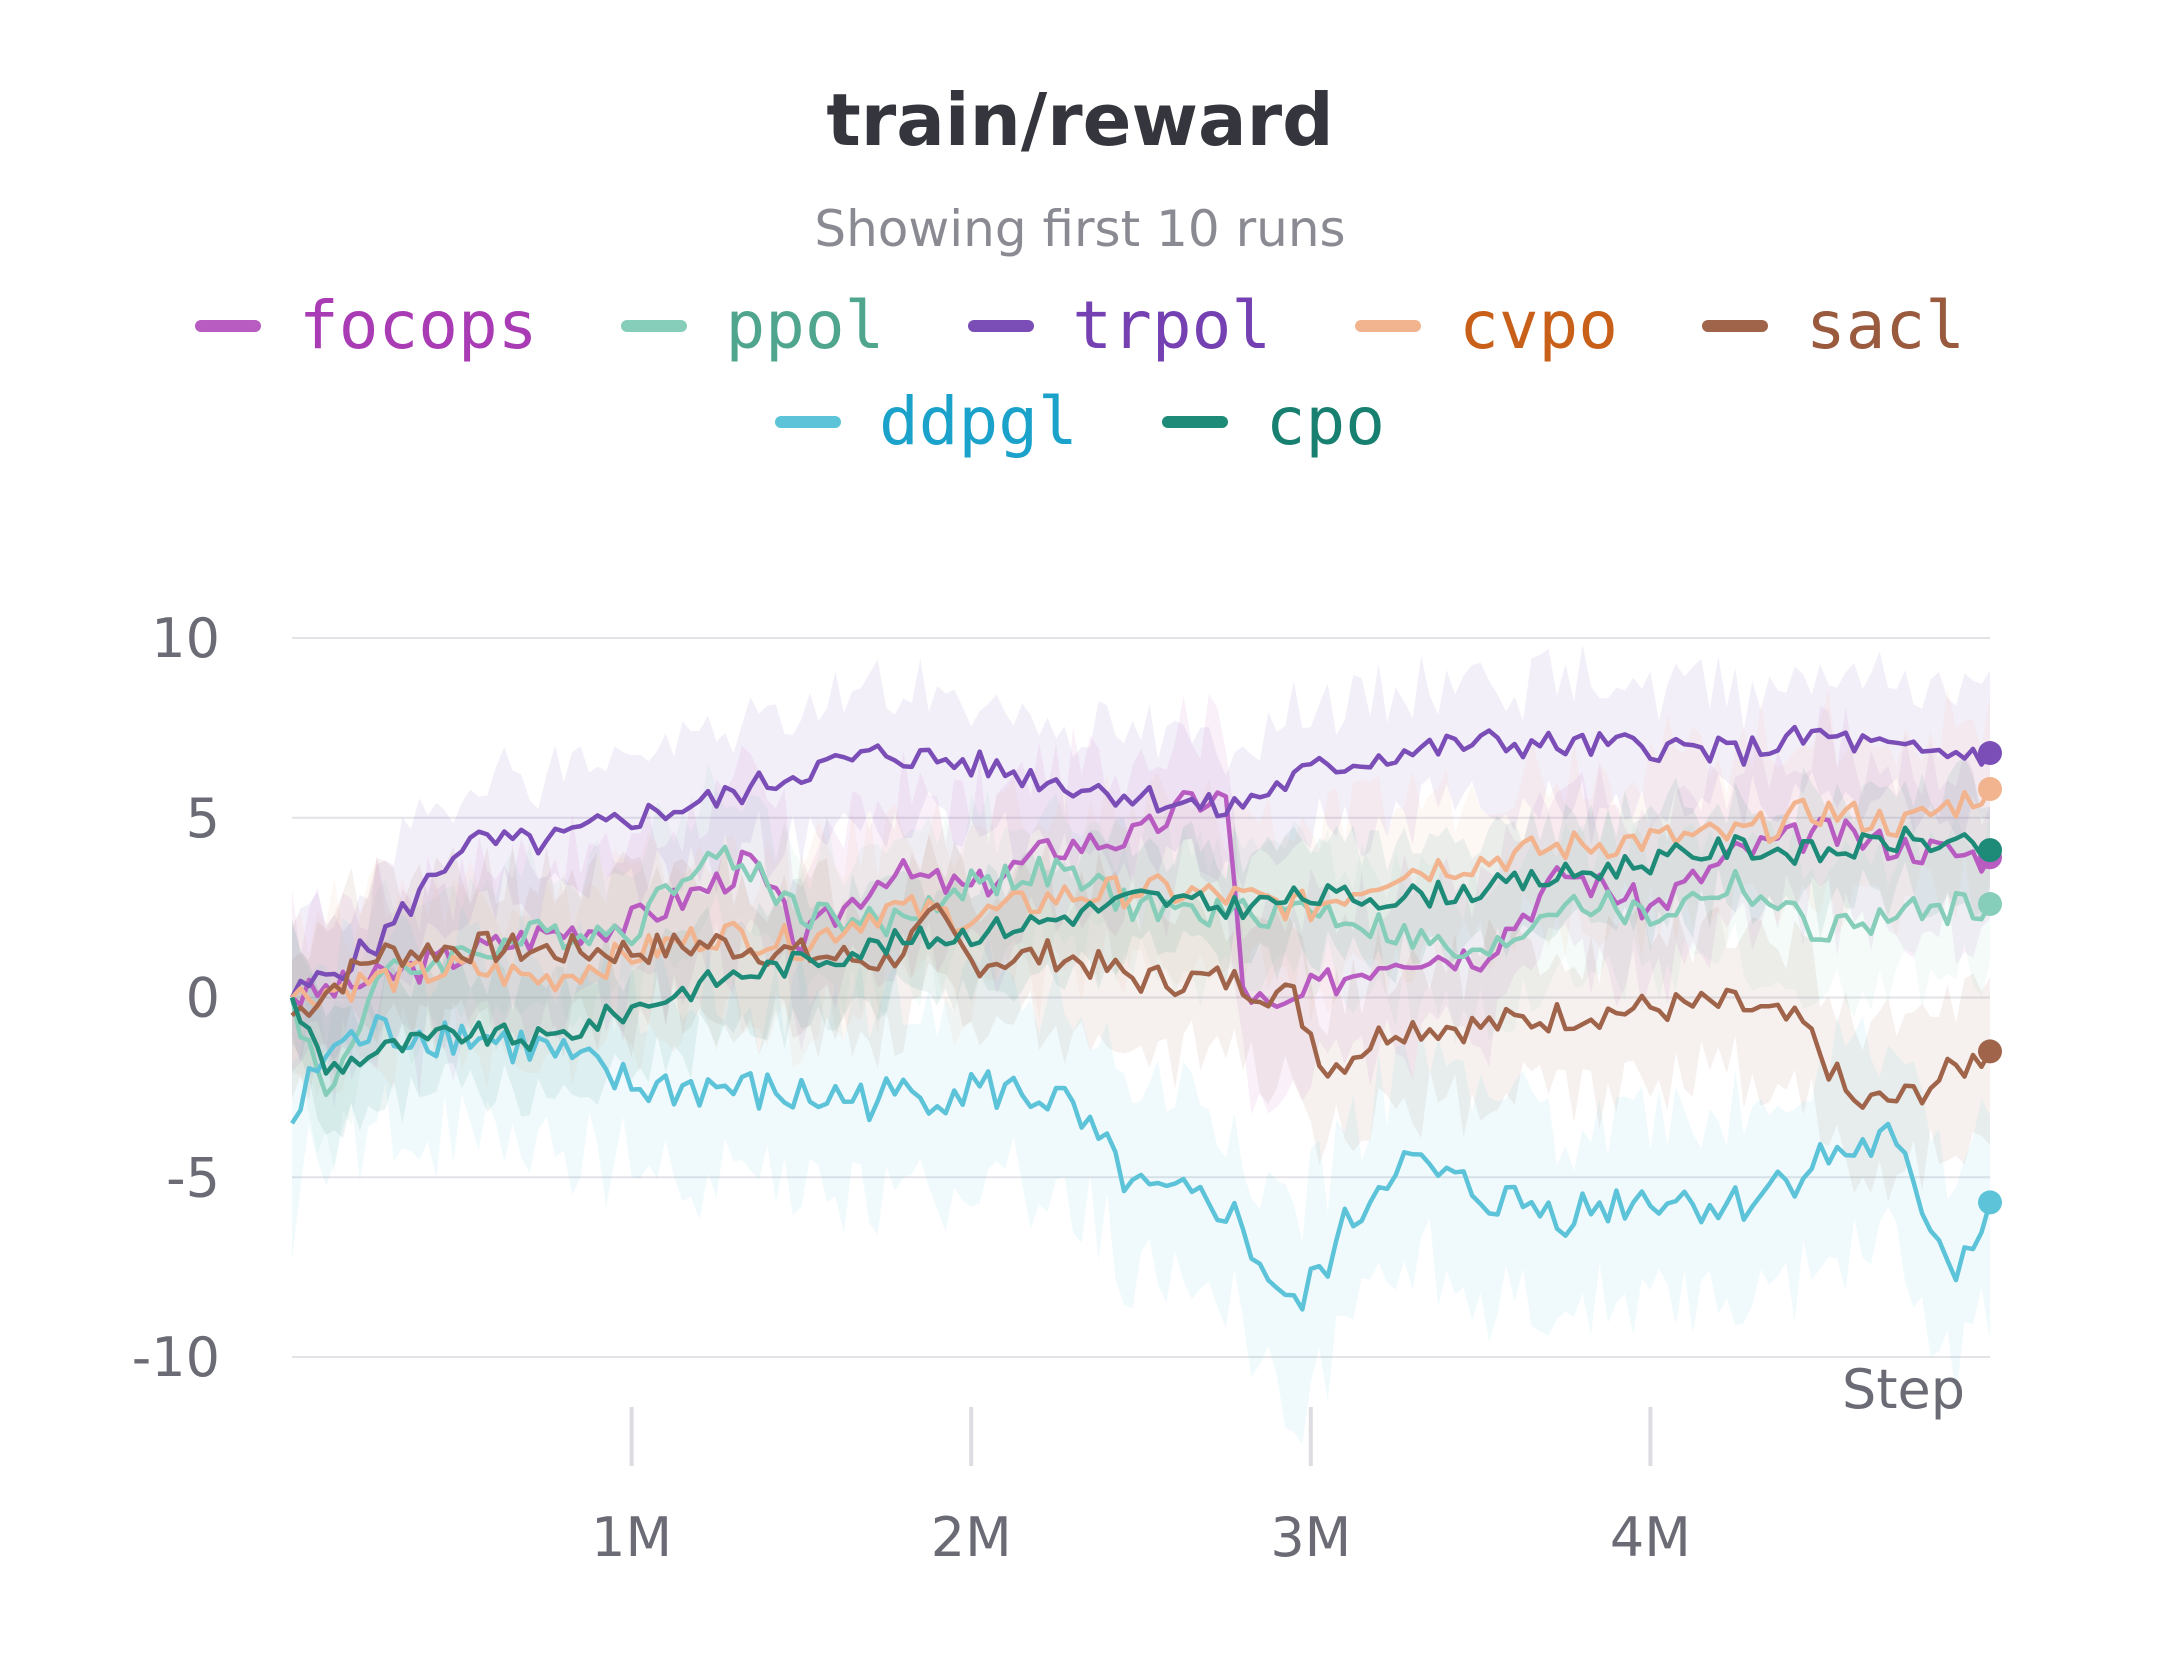 The height and width of the screenshot is (1660, 2160). I want to click on legend-label-ddpgl: ddpgl, so click(978, 421).